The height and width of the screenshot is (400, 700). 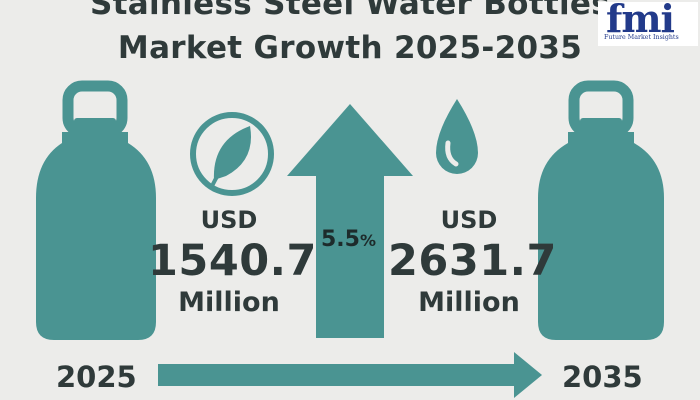 What do you see at coordinates (232, 261) in the screenshot?
I see `start-value: 1540.7` at bounding box center [232, 261].